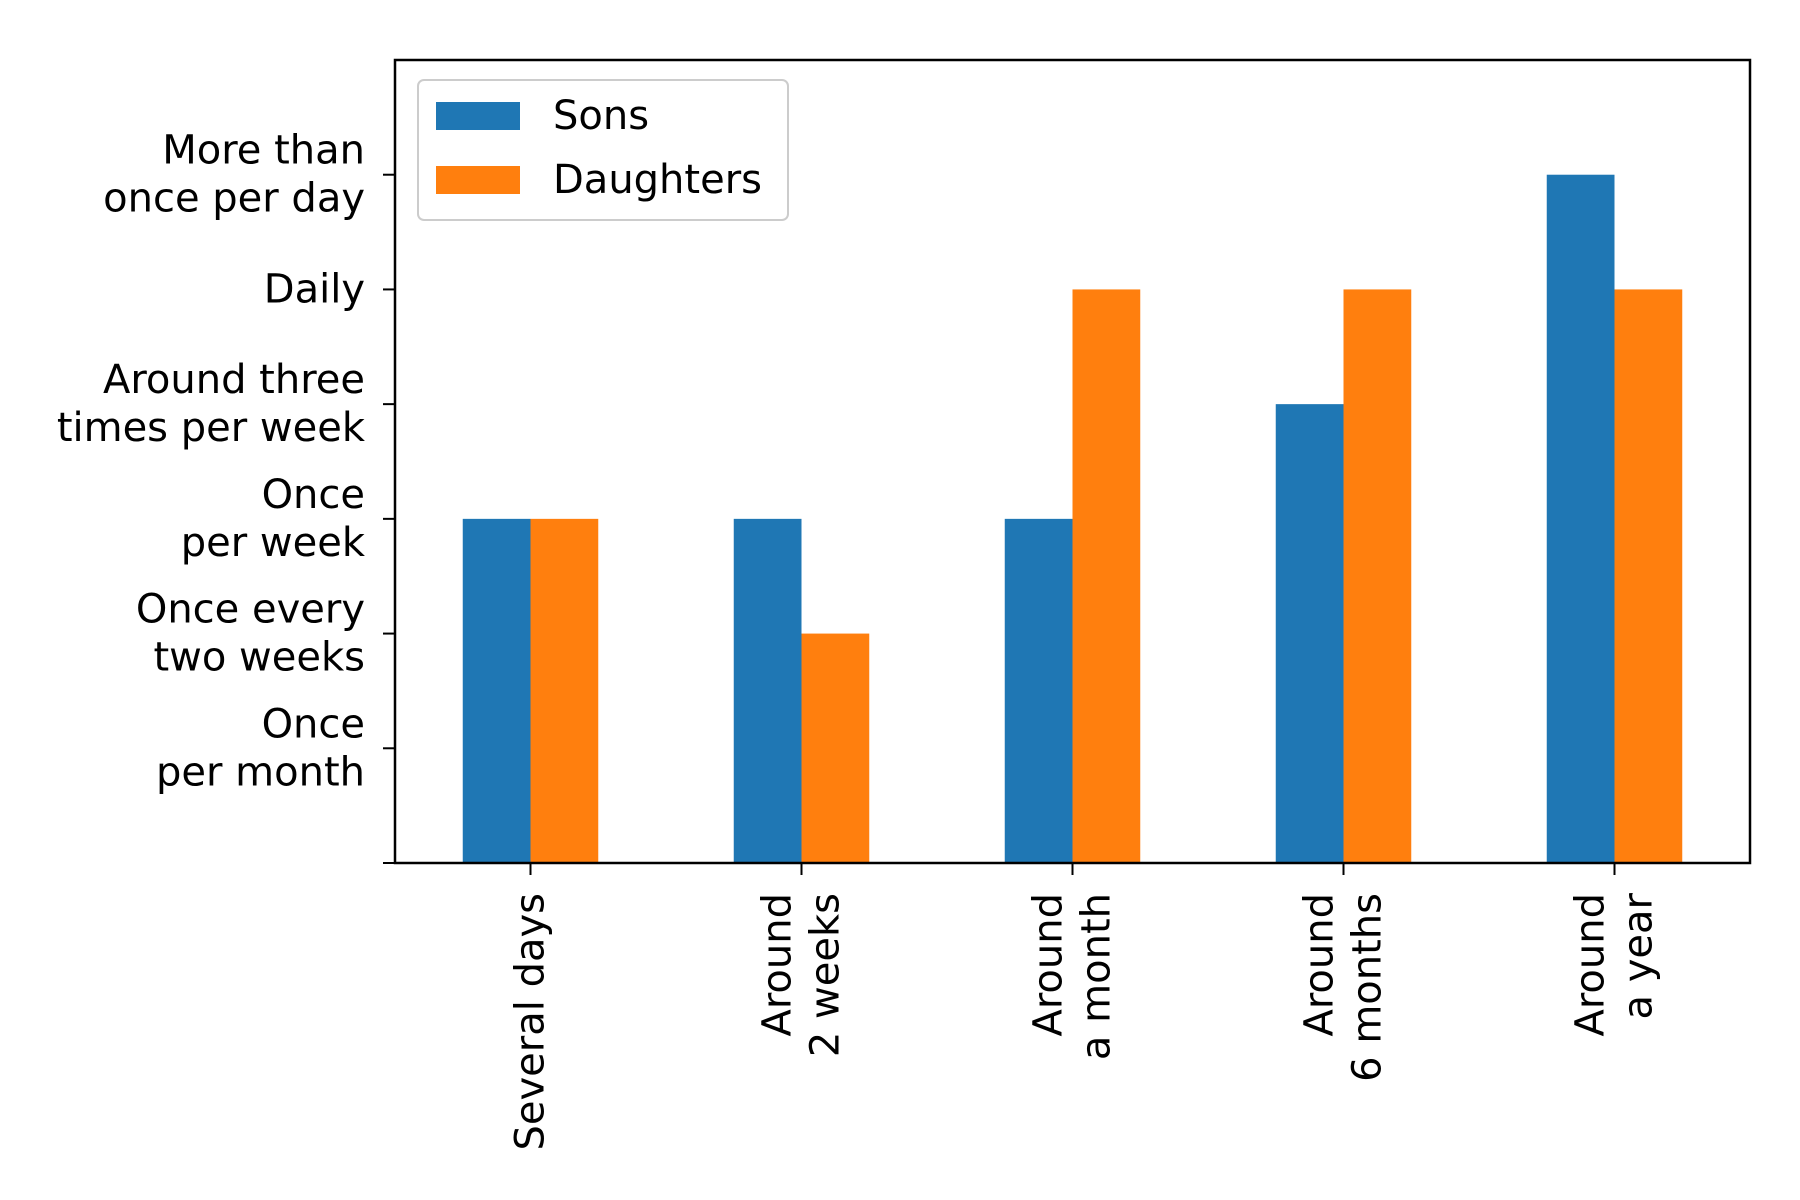 The width and height of the screenshot is (1800, 1200). Describe the element at coordinates (234, 199) in the screenshot. I see `y-tick-label-line: once per day` at that location.